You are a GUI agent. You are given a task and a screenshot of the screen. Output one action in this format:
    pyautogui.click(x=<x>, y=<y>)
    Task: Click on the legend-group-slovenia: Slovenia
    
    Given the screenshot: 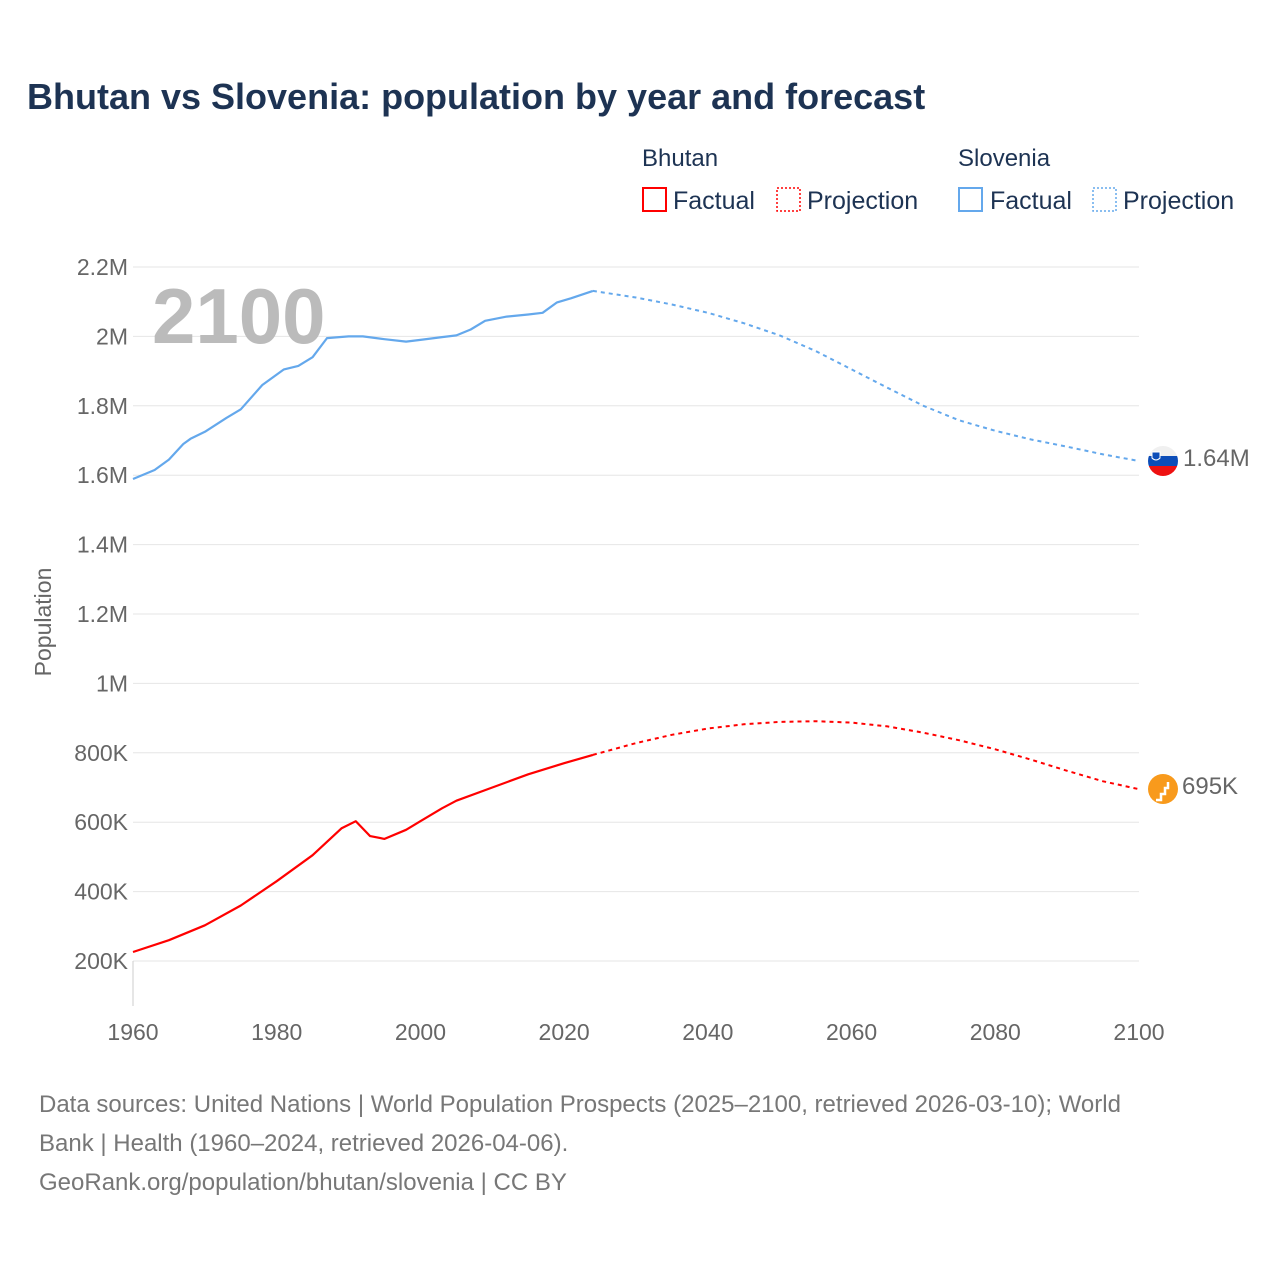 What is the action you would take?
    pyautogui.click(x=1004, y=158)
    